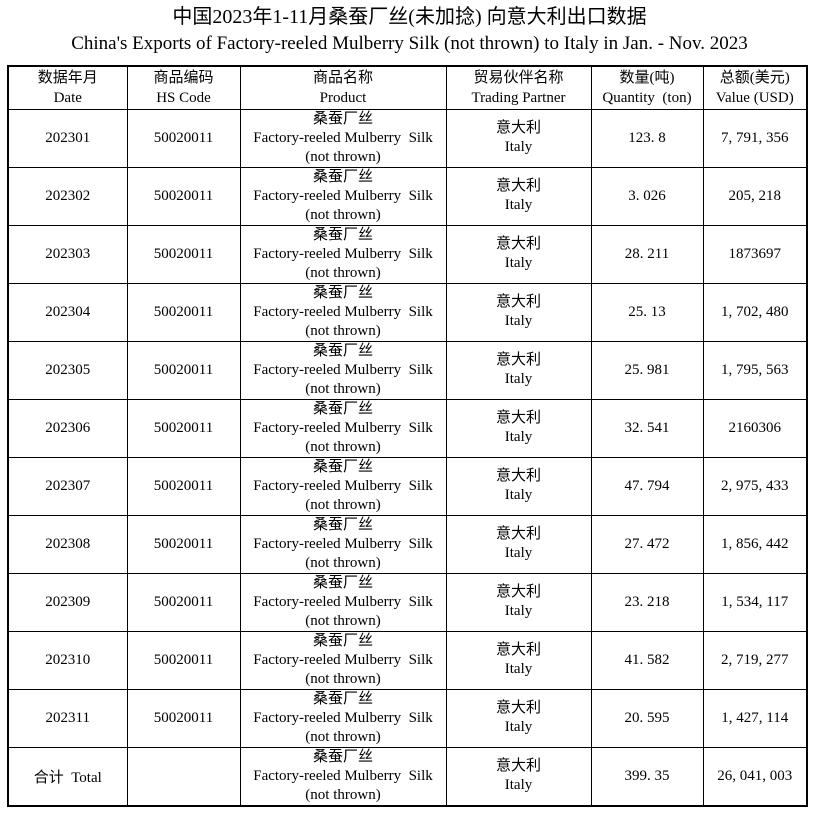 The width and height of the screenshot is (819, 814). I want to click on total-label-cell: 合计 Total, so click(67, 776).